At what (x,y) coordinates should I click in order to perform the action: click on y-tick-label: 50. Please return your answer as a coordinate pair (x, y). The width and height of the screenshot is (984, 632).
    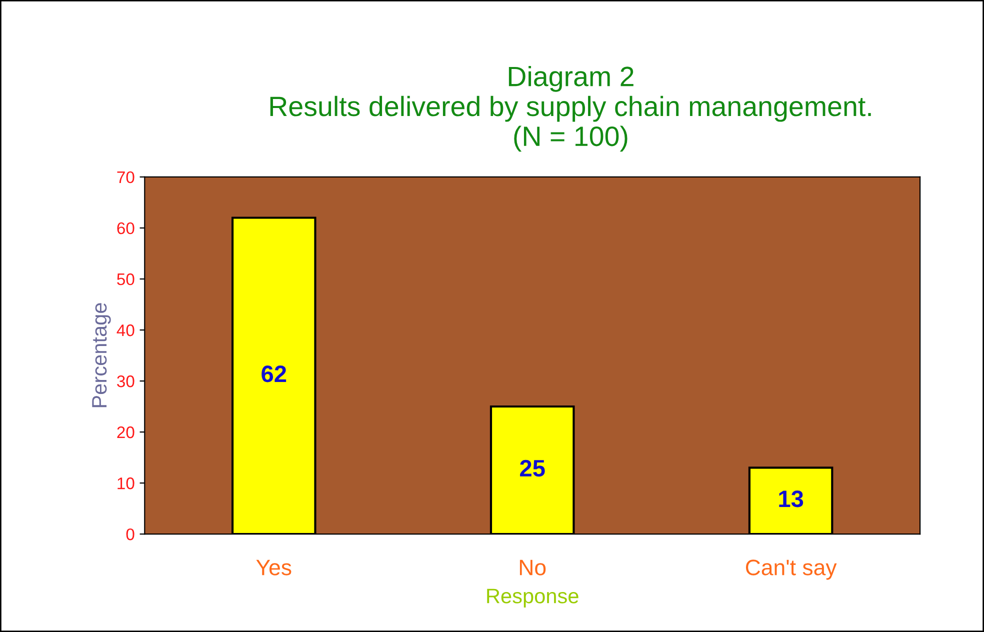
    Looking at the image, I should click on (125, 279).